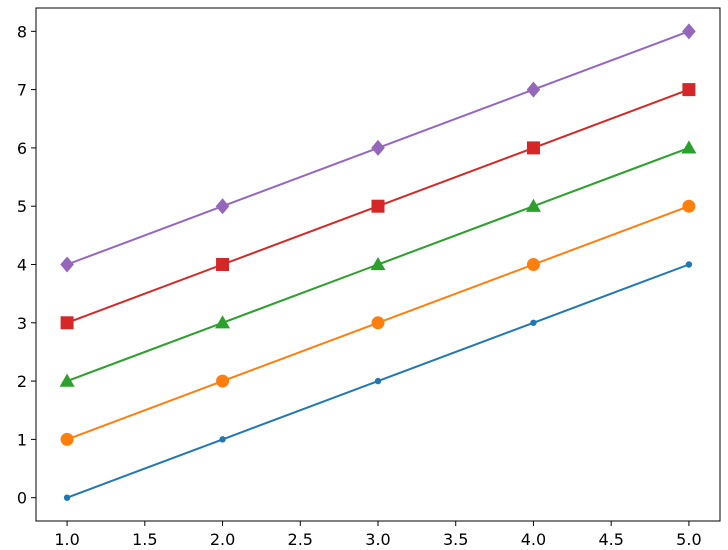 Image resolution: width=728 pixels, height=550 pixels. What do you see at coordinates (688, 539) in the screenshot?
I see `x-tick-label: 5.0` at bounding box center [688, 539].